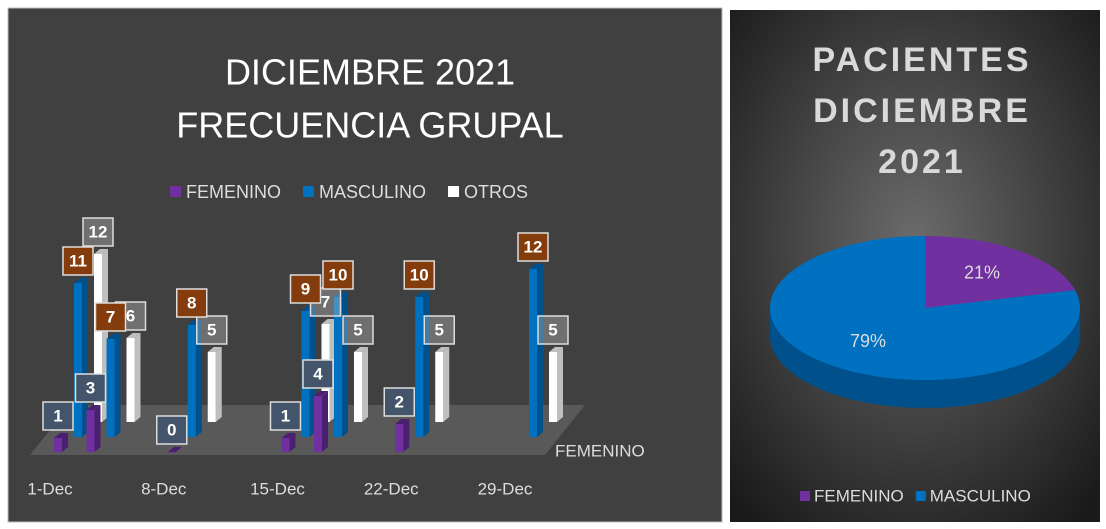  Describe the element at coordinates (98, 231) in the screenshot. I see `data-label: 12` at that location.